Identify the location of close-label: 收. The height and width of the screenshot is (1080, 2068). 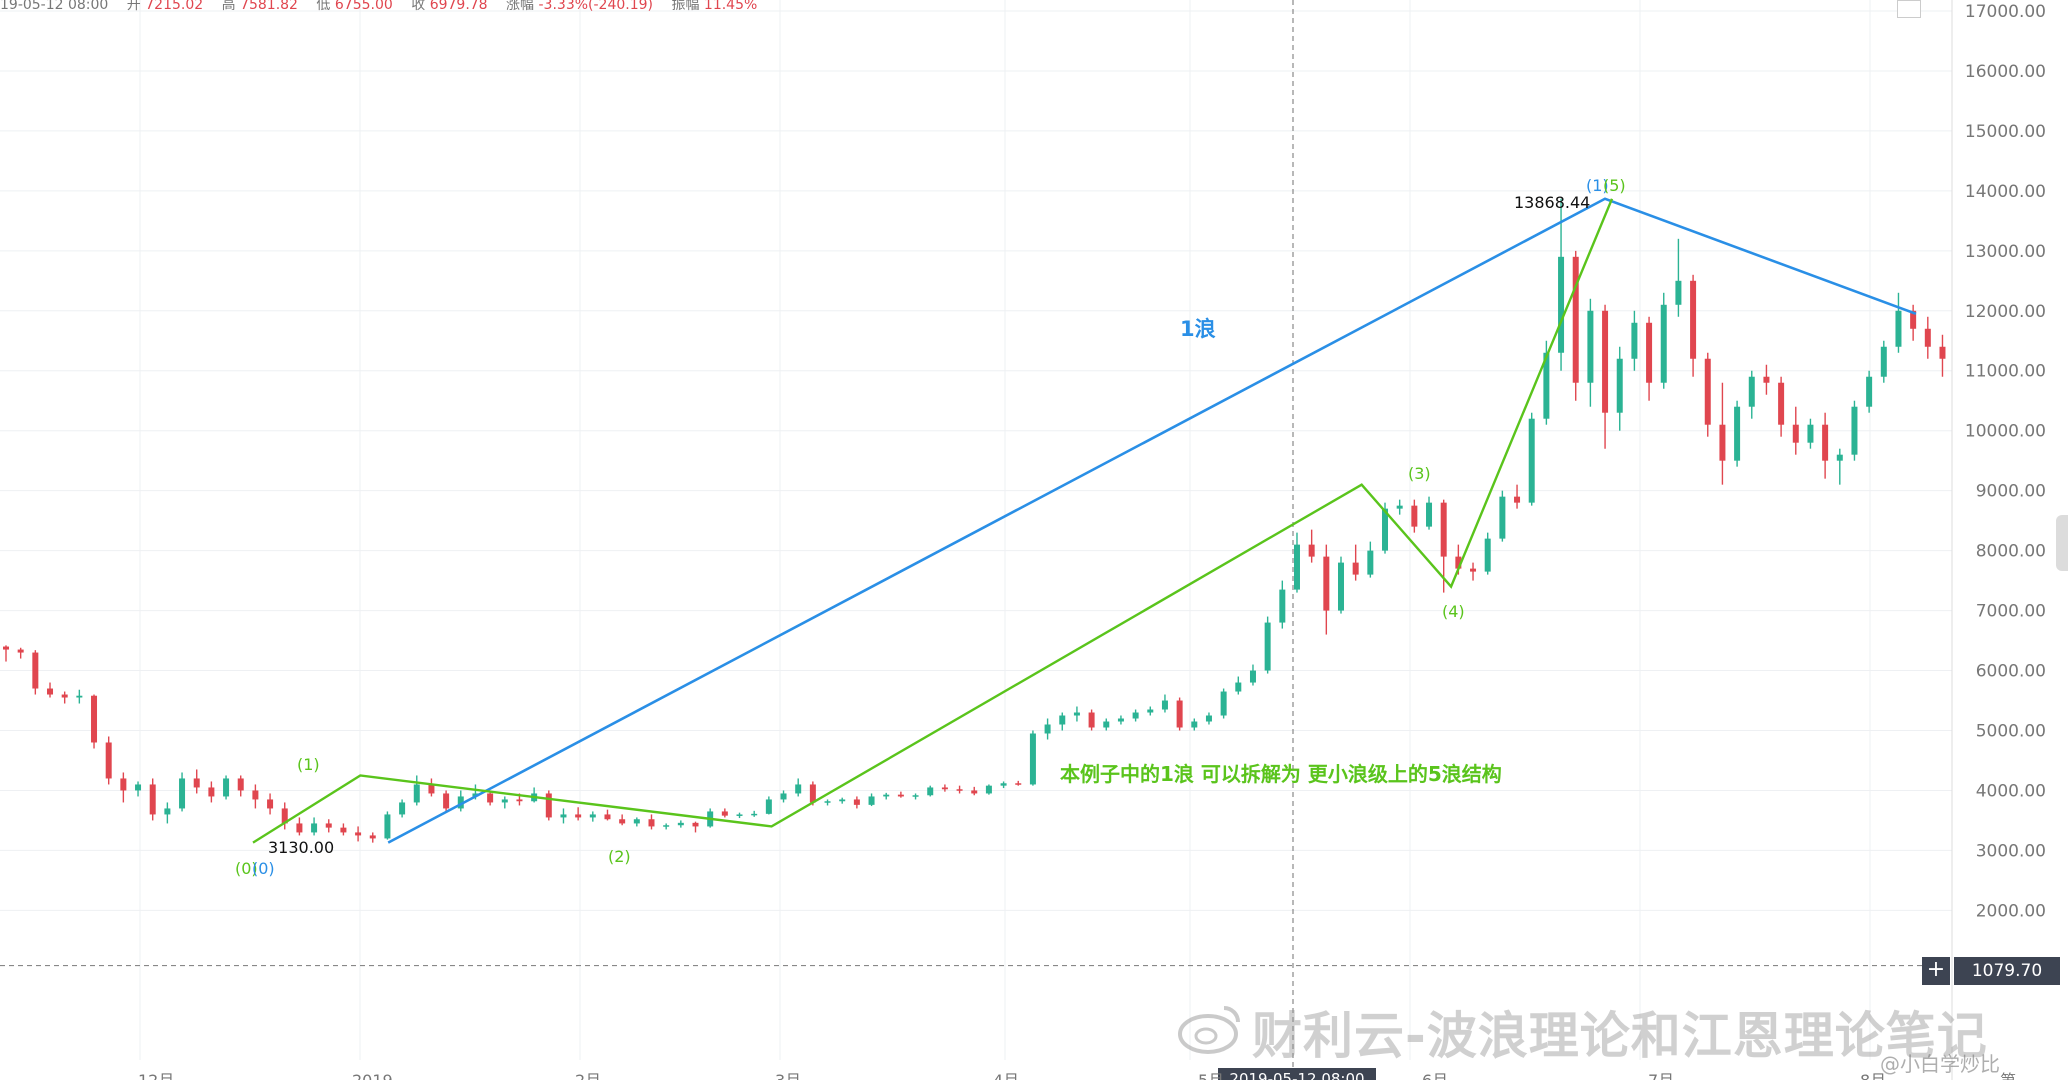
(418, 6).